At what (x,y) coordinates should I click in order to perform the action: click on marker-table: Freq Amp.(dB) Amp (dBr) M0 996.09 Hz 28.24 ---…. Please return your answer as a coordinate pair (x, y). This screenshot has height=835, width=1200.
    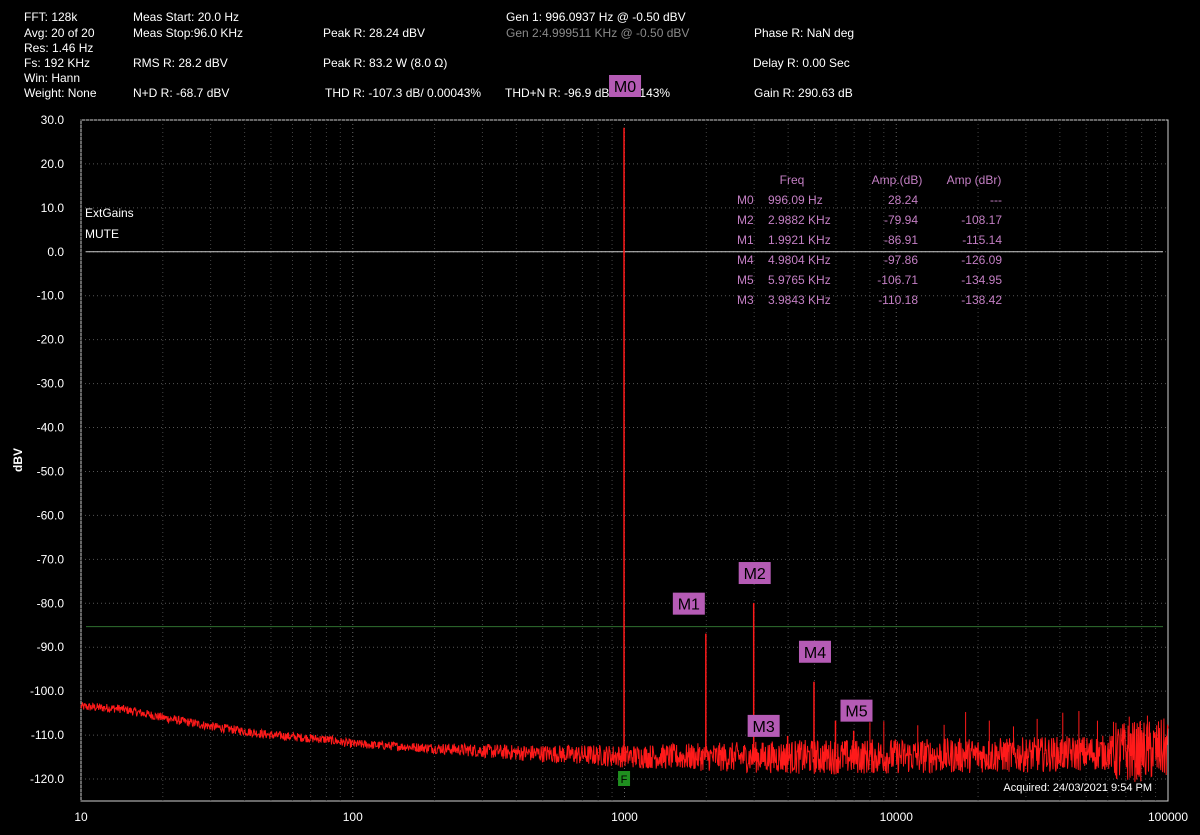
    Looking at the image, I should click on (869, 240).